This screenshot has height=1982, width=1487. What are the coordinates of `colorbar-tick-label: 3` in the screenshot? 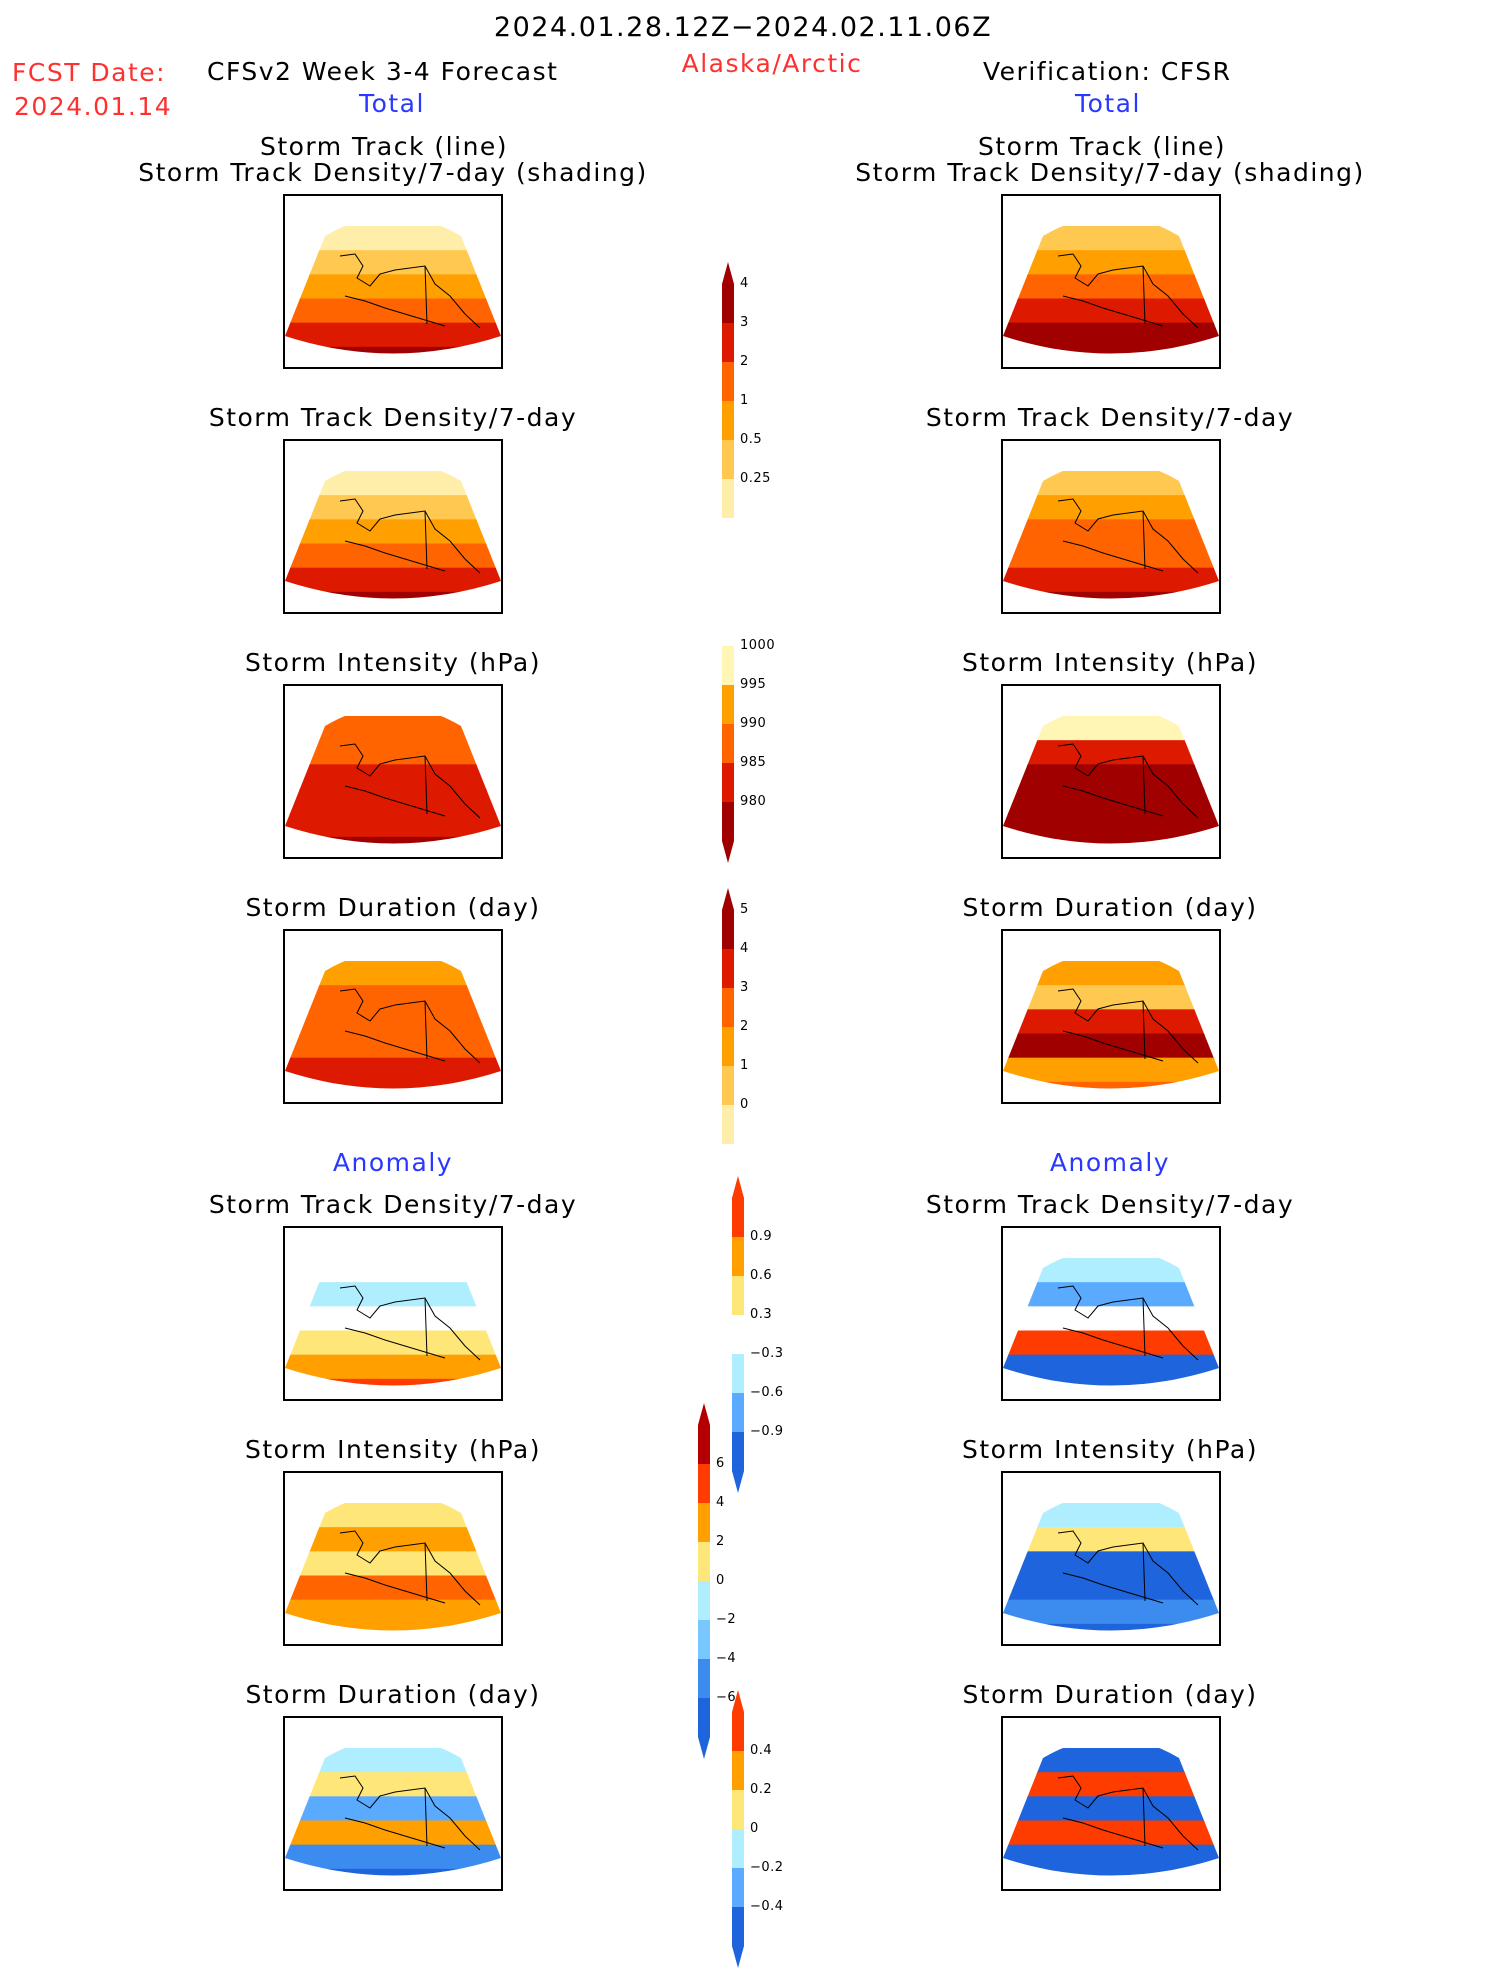 It's located at (744, 322).